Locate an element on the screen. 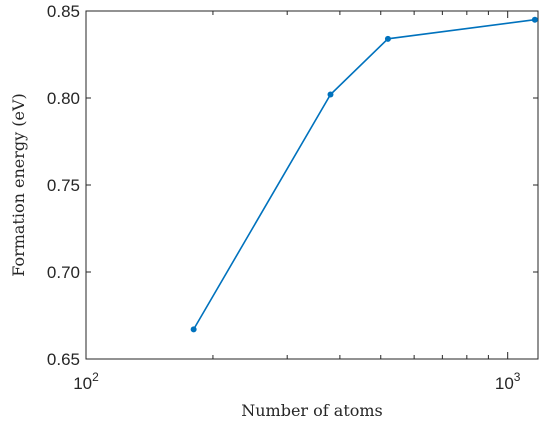 The height and width of the screenshot is (426, 541). y-tick-label: 0.85 is located at coordinates (63, 11).